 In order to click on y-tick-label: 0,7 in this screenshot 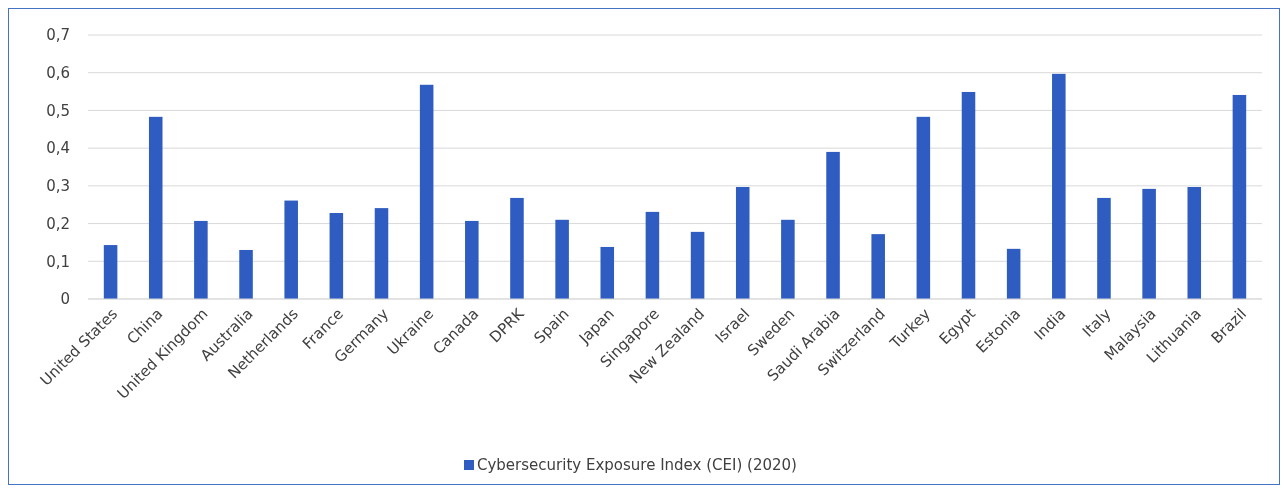, I will do `click(58, 35)`.